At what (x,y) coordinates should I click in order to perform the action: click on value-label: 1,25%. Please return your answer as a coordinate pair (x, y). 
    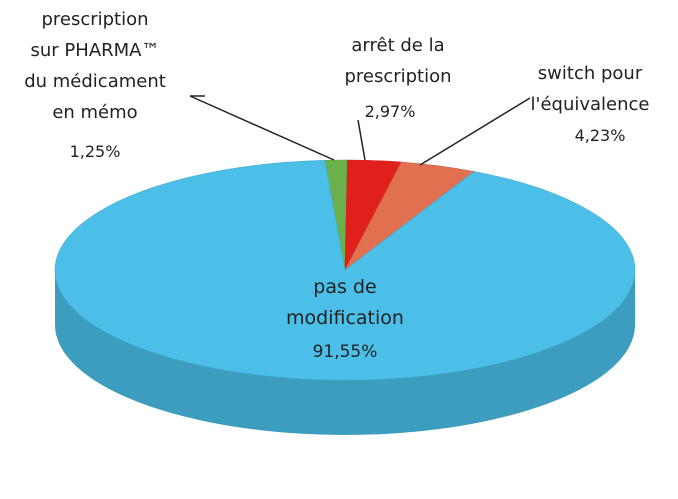
    Looking at the image, I should click on (95, 151).